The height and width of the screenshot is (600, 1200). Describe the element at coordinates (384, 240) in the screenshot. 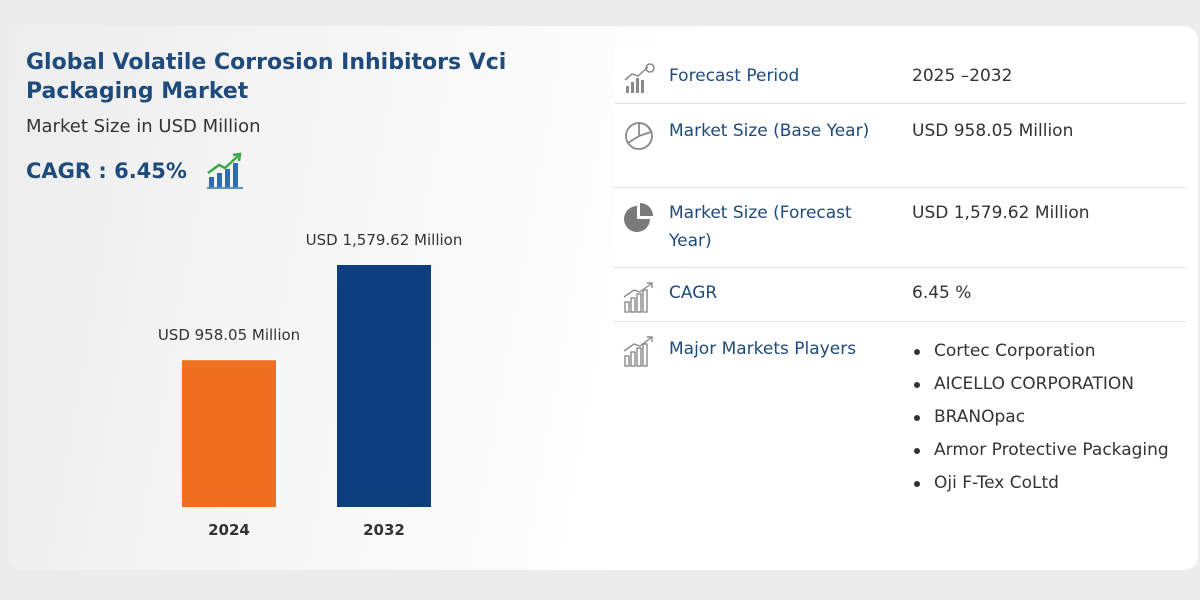

I see `data-label-2032: USD 1,579.62 Million` at that location.